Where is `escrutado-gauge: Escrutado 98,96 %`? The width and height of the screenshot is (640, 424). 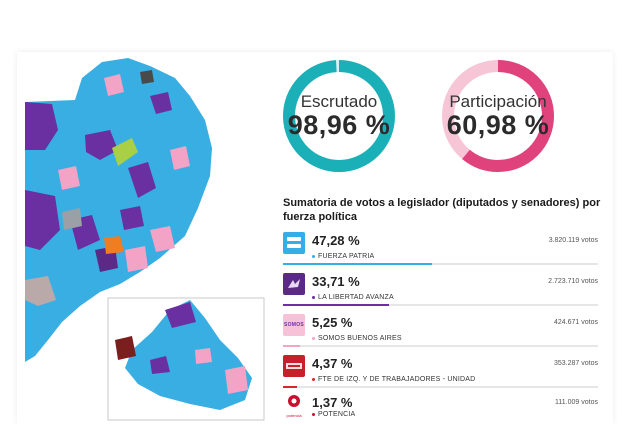 escrutado-gauge: Escrutado 98,96 % is located at coordinates (339, 116).